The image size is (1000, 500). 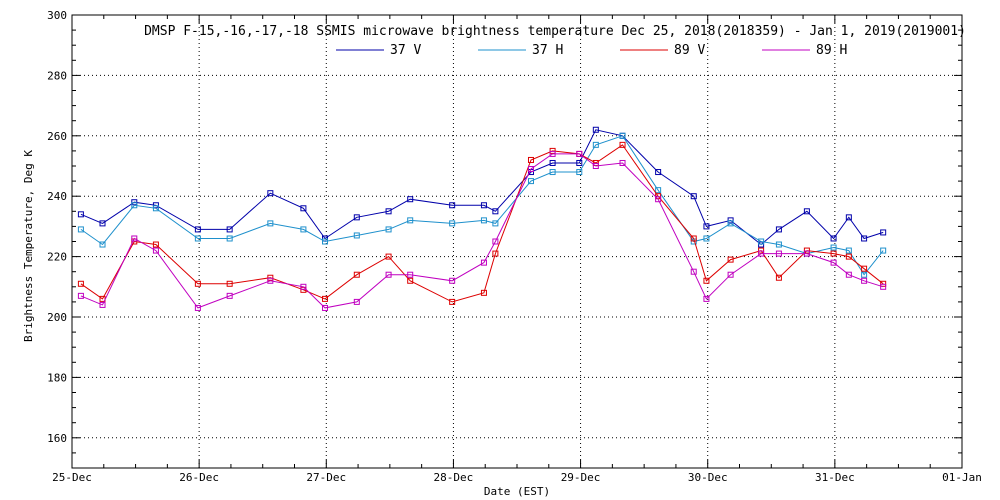 I want to click on legend-item: 37 V, so click(x=378, y=50).